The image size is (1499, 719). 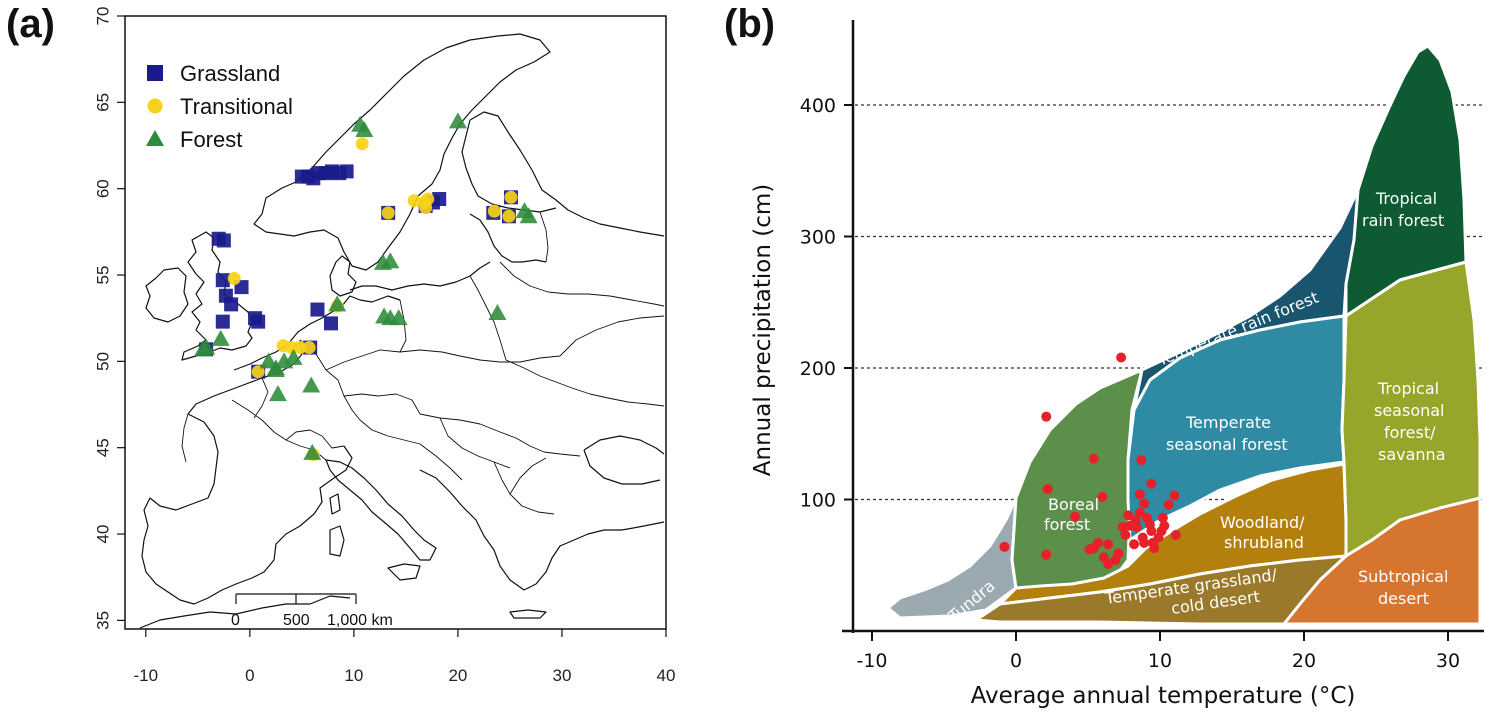 I want to click on map-y-tick-label: 70, so click(x=103, y=16).